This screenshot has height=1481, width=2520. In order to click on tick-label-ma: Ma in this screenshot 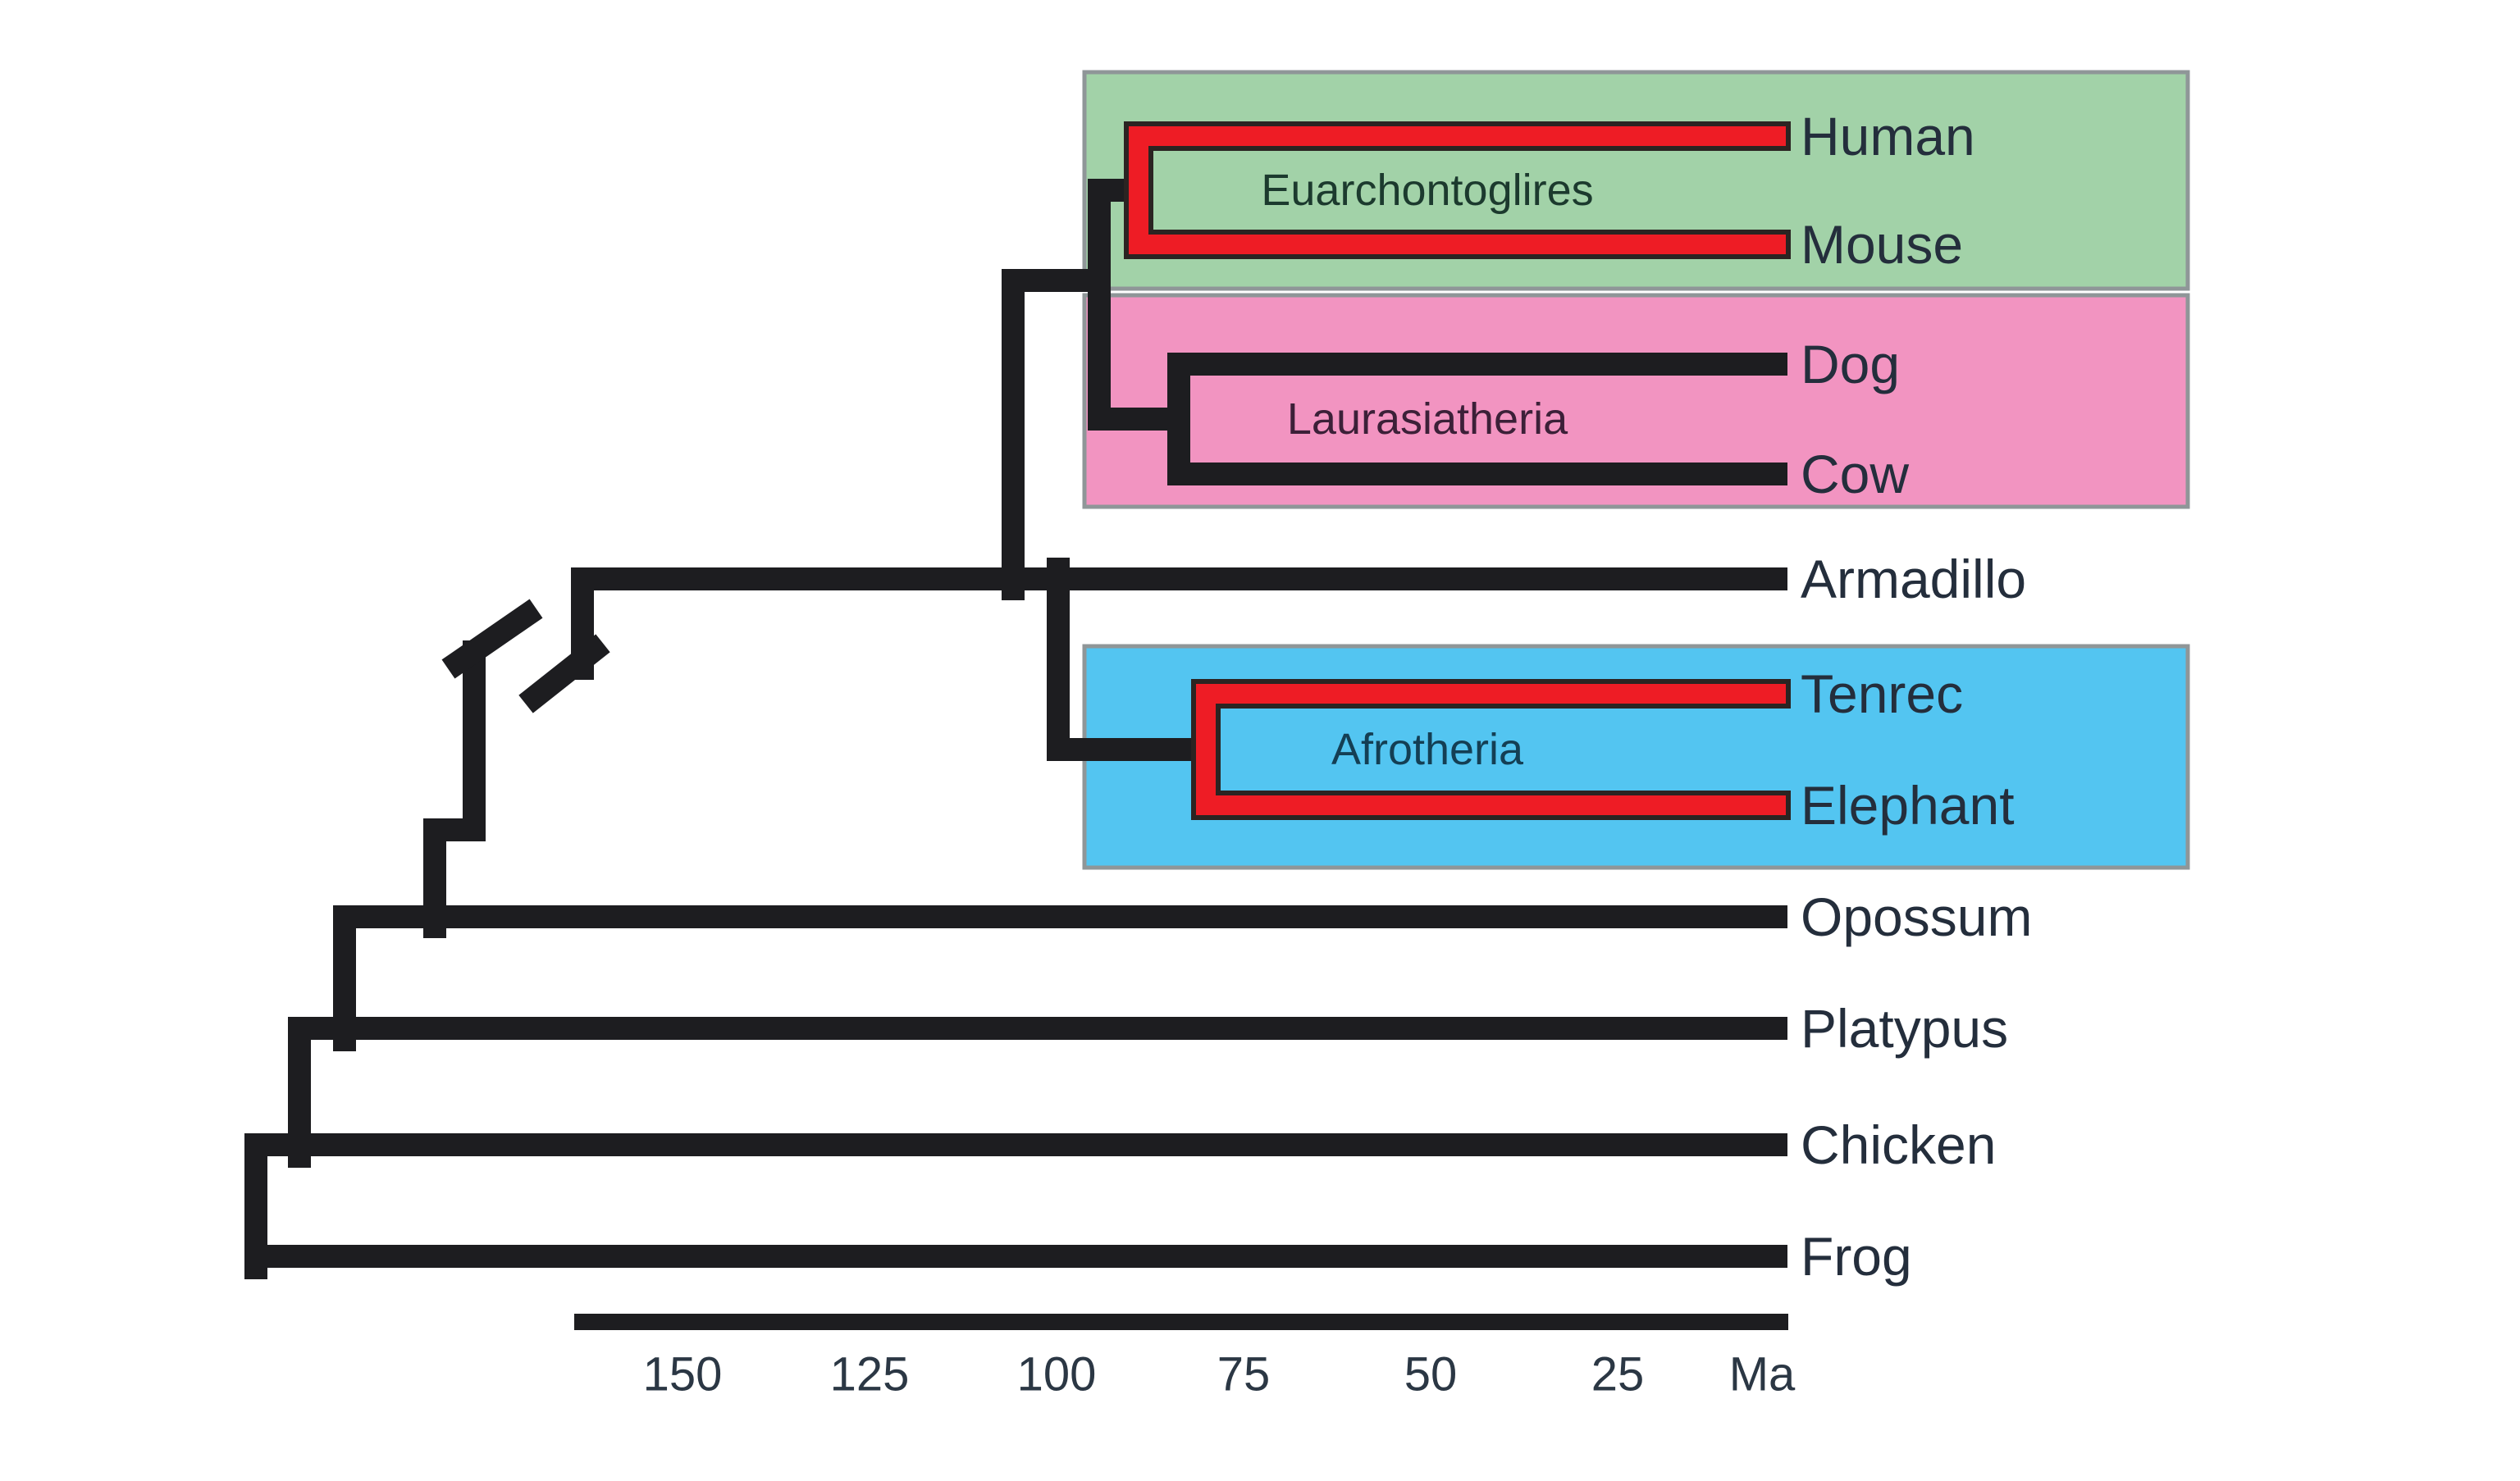, I will do `click(1763, 1374)`.